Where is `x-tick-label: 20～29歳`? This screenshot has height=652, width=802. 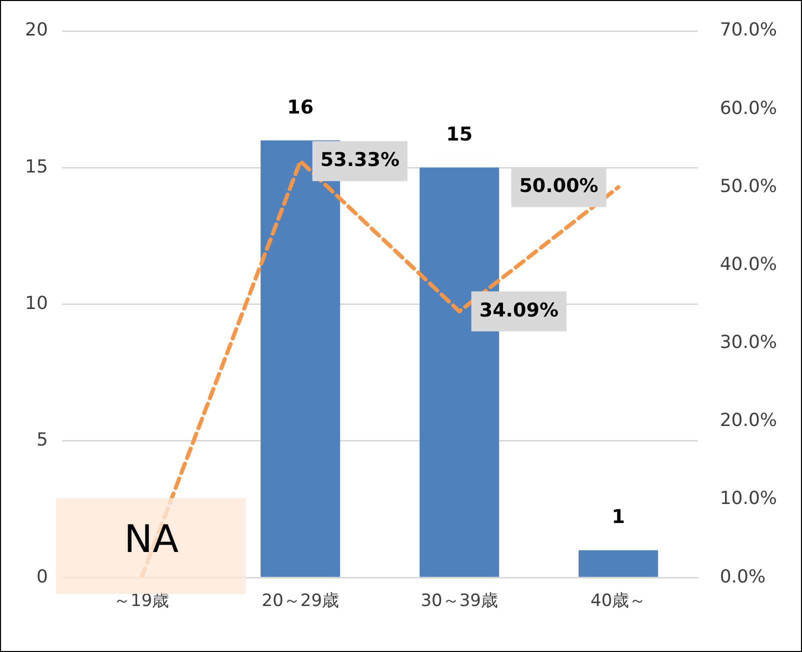
x-tick-label: 20～29歳 is located at coordinates (301, 601).